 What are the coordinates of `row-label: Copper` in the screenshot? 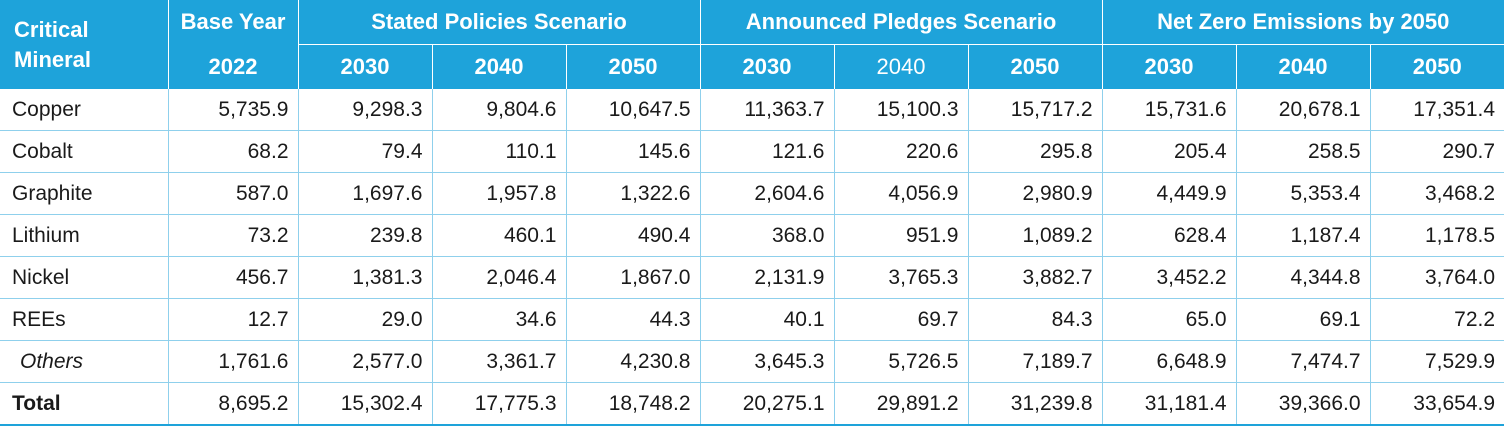 It's located at (84, 110).